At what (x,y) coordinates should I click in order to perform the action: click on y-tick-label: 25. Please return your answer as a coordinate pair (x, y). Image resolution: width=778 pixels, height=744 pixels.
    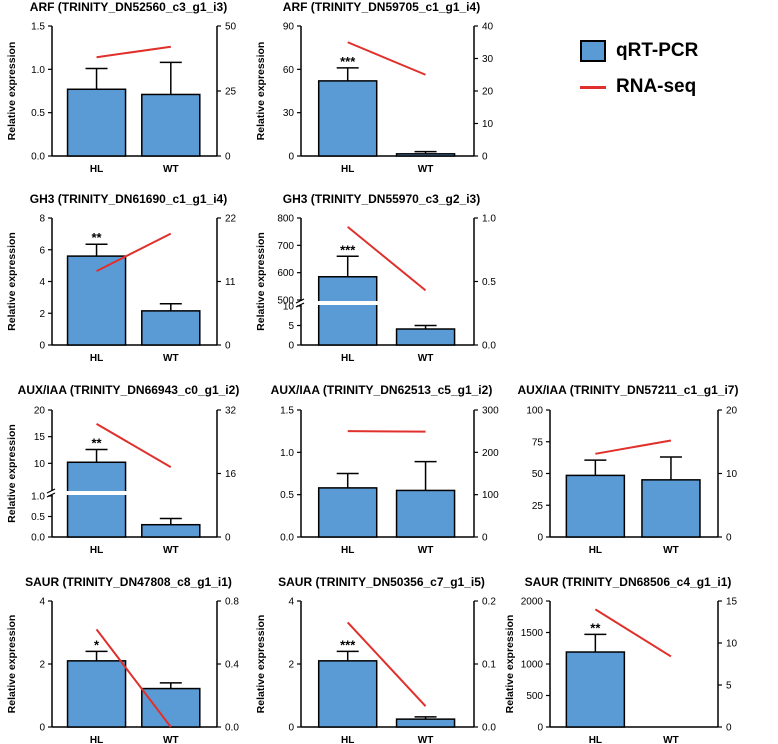
    Looking at the image, I should click on (538, 506).